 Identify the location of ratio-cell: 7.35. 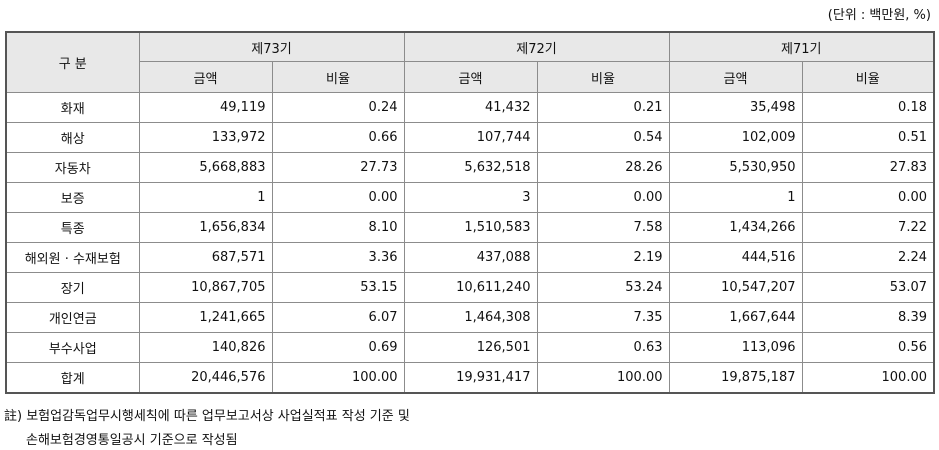
(603, 317).